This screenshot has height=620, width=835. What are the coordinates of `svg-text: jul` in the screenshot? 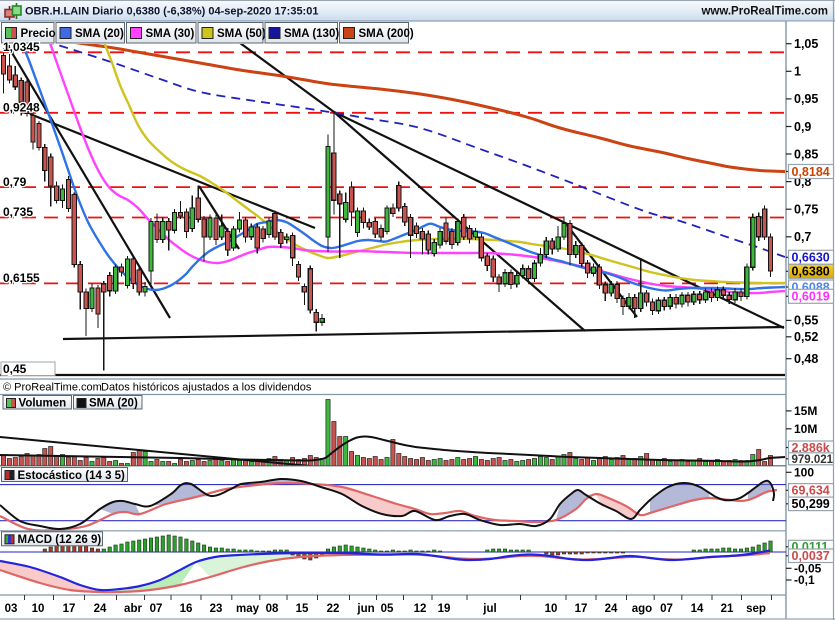 It's located at (489, 609).